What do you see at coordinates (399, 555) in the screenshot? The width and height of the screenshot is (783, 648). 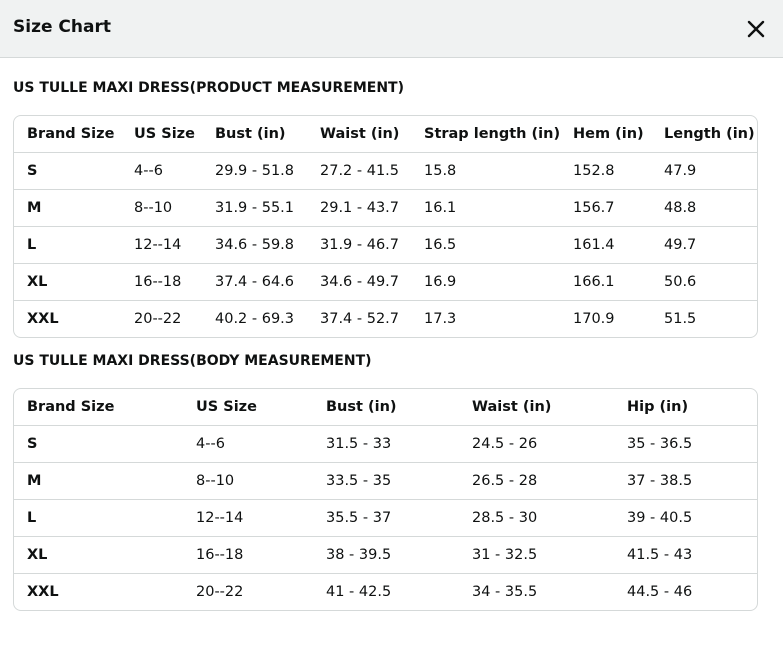 I see `table-cell: 38 - 39.5` at bounding box center [399, 555].